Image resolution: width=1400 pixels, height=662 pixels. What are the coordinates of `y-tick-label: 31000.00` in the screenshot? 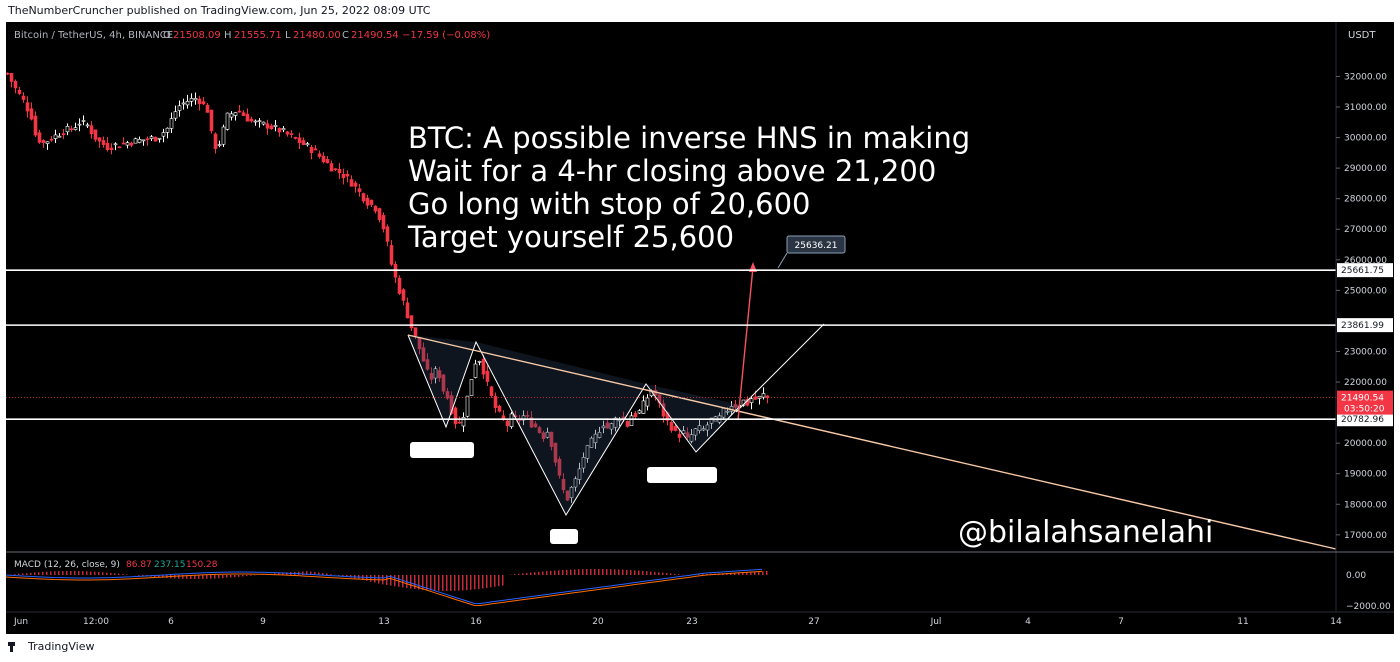 It's located at (1365, 108).